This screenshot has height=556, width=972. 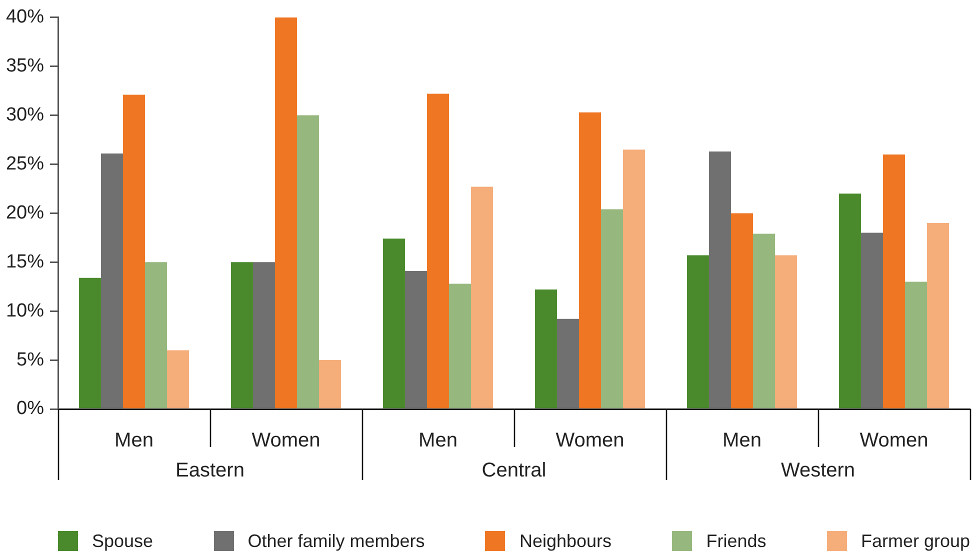 What do you see at coordinates (336, 541) in the screenshot?
I see `legend-label: Other family members` at bounding box center [336, 541].